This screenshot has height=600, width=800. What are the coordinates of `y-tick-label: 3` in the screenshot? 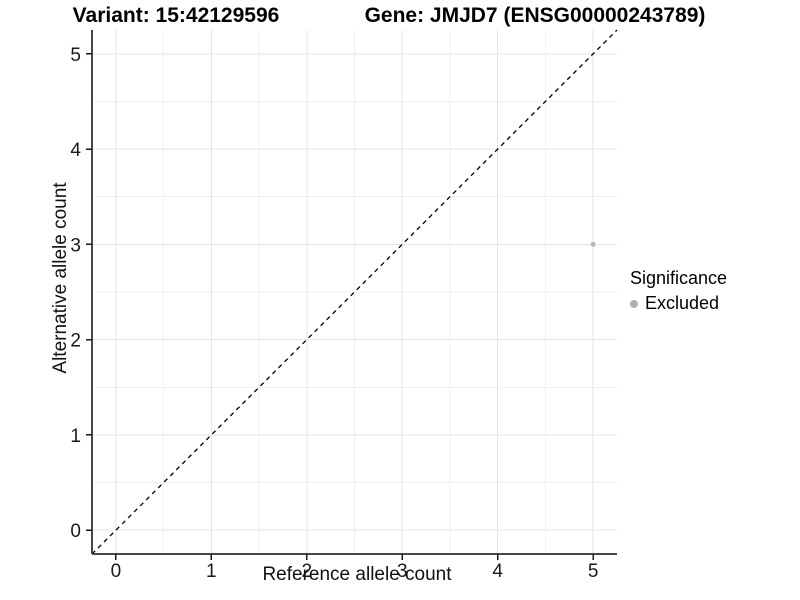 It's located at (75, 245).